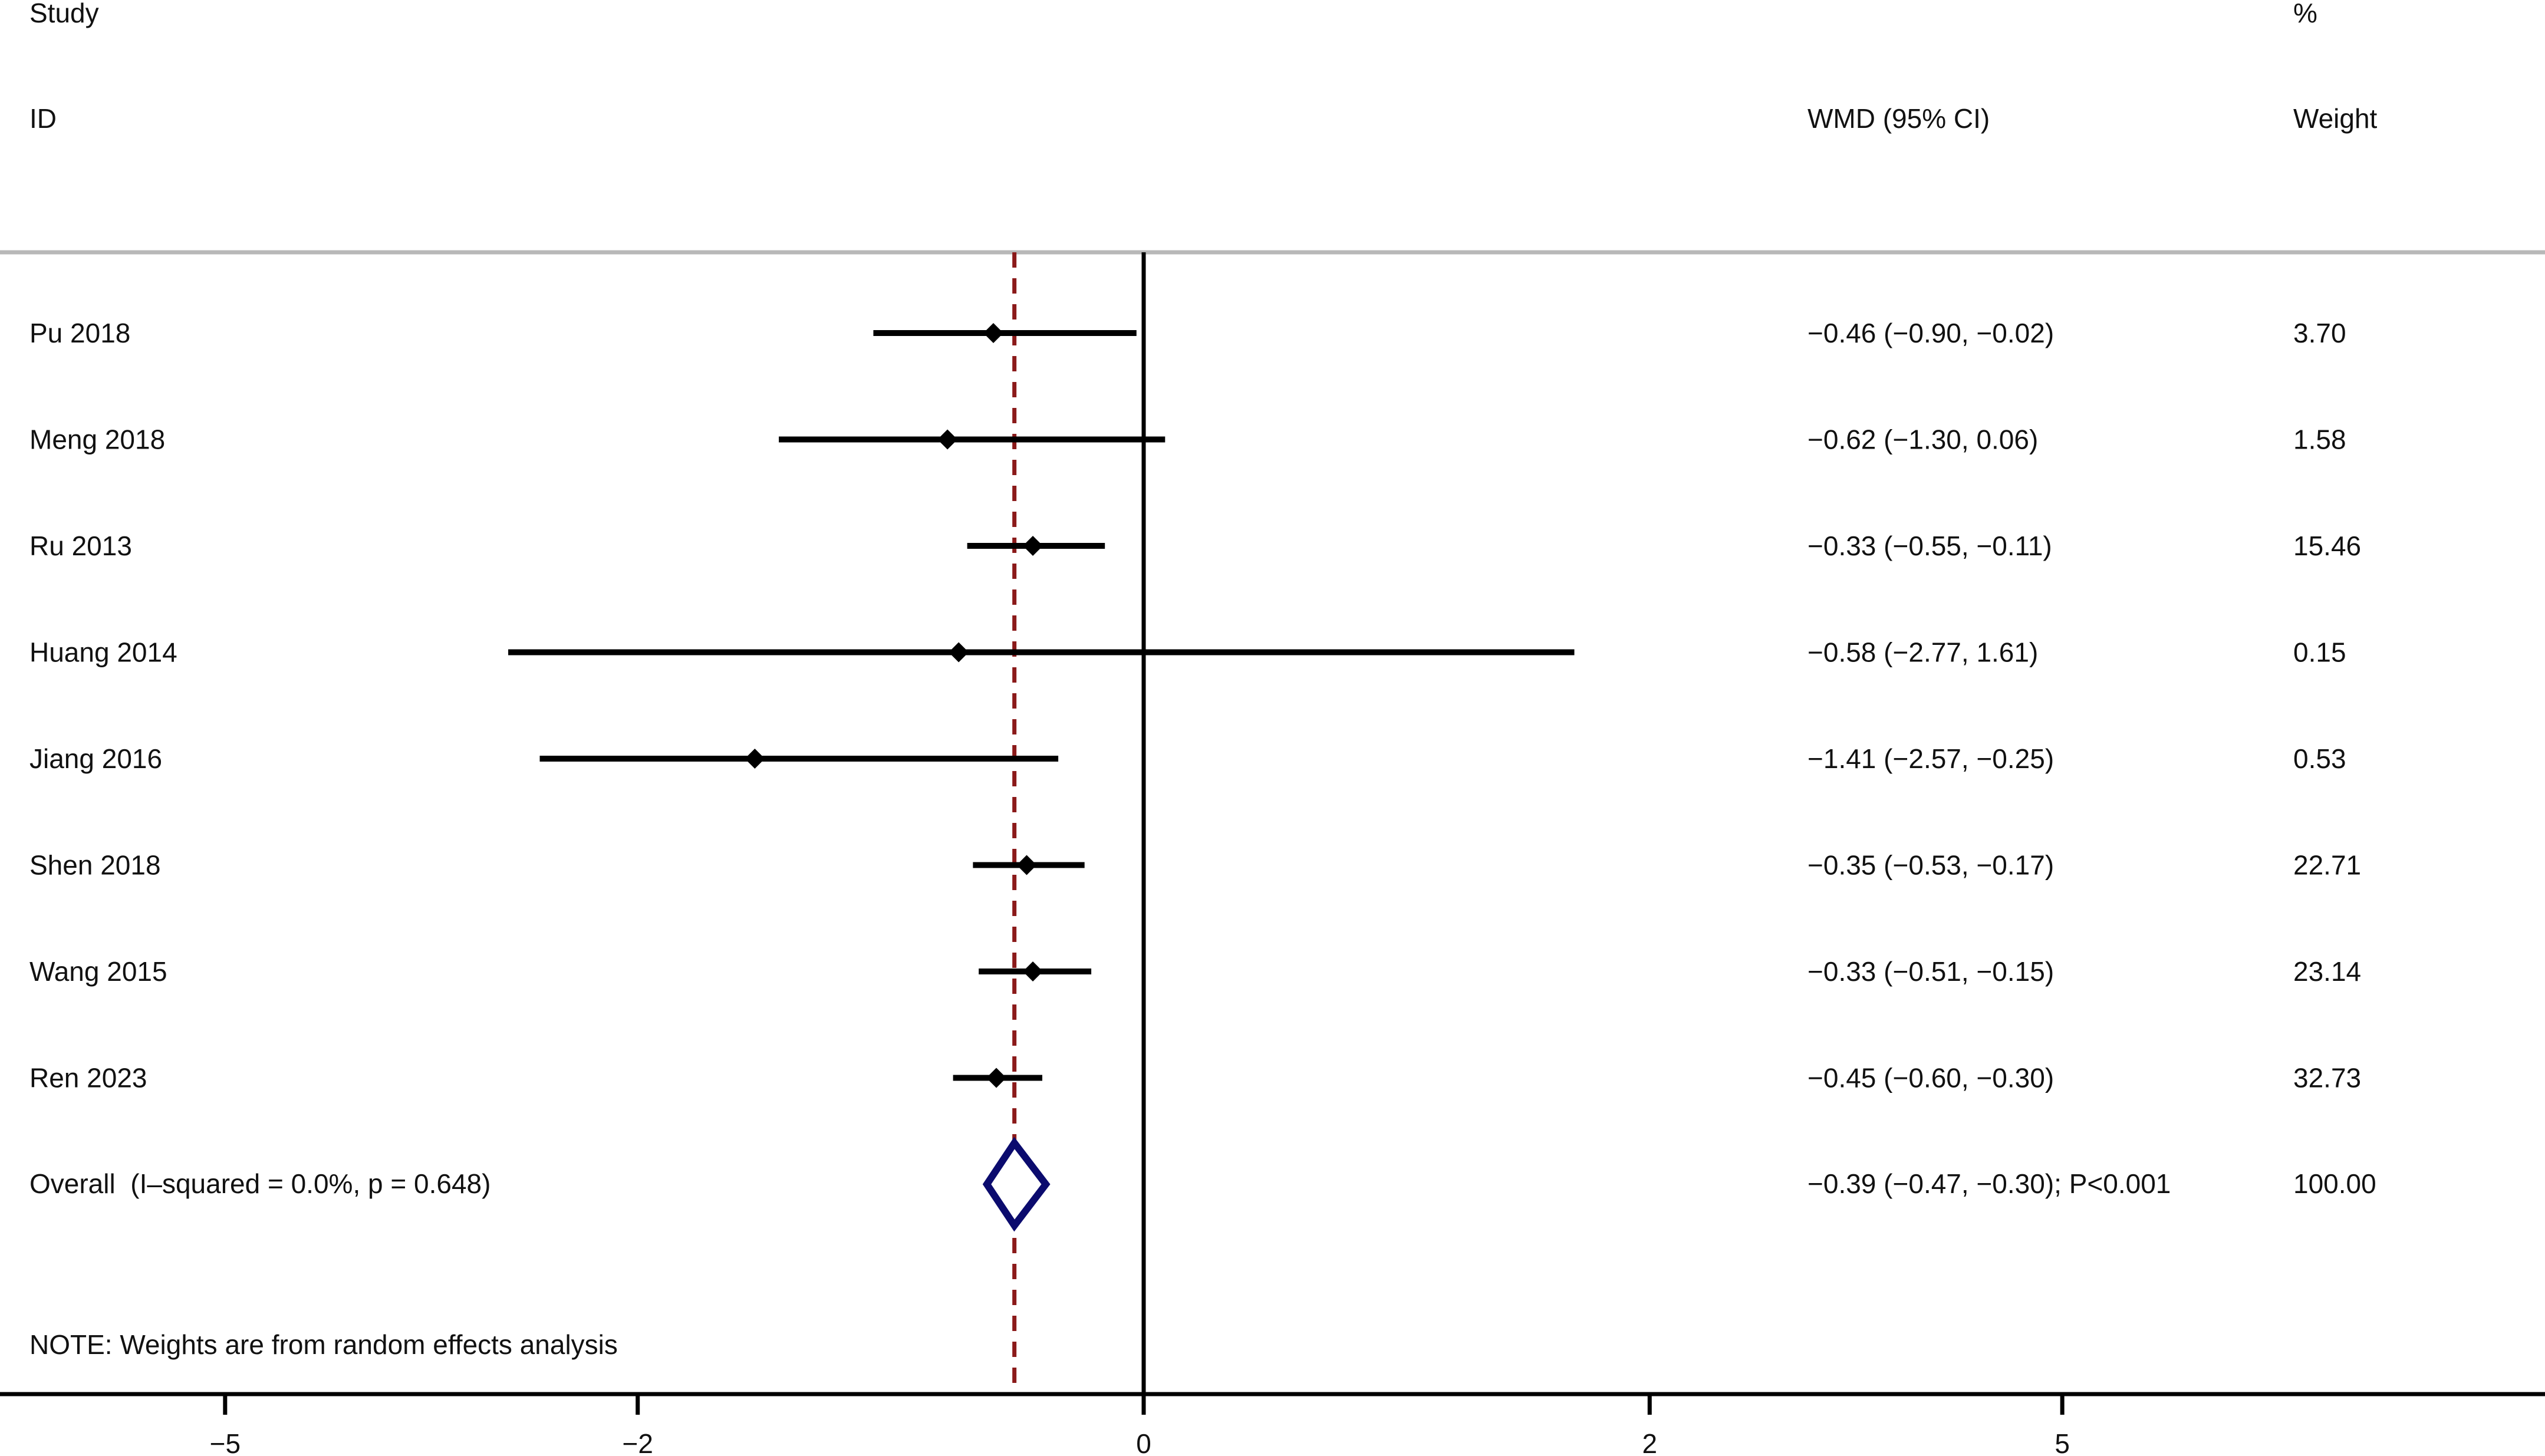  What do you see at coordinates (1195, 546) in the screenshot?
I see `study-row: Ru 2013 −0.33 (−0.55, −0.11) 15.46` at bounding box center [1195, 546].